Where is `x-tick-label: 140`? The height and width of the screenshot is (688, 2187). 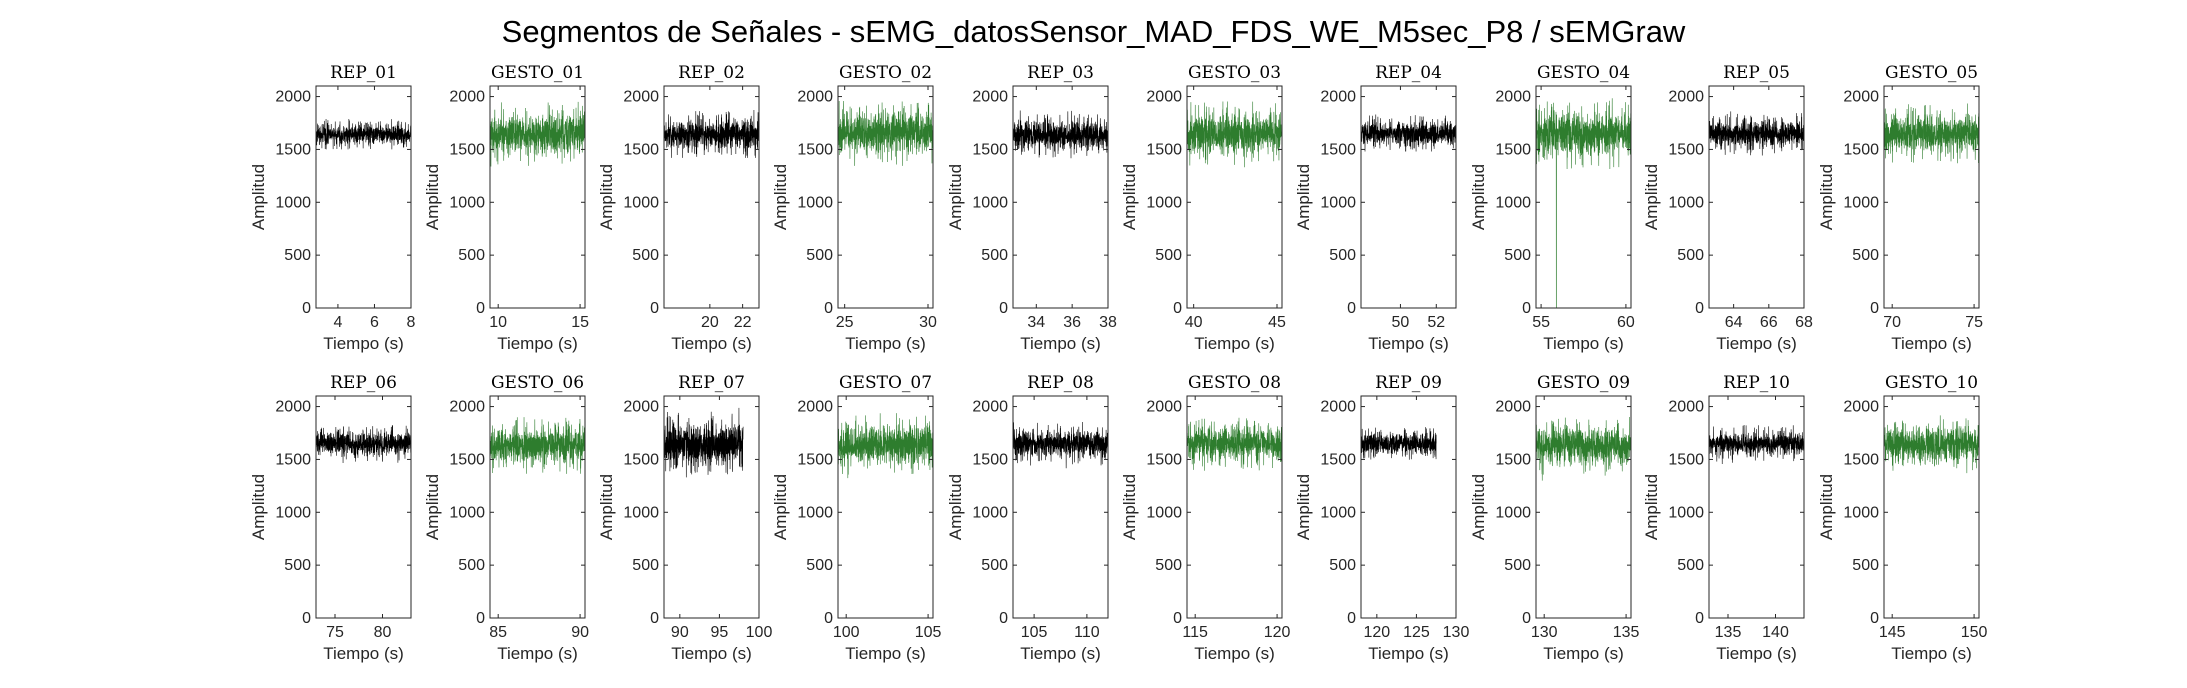
x-tick-label: 140 is located at coordinates (1775, 632).